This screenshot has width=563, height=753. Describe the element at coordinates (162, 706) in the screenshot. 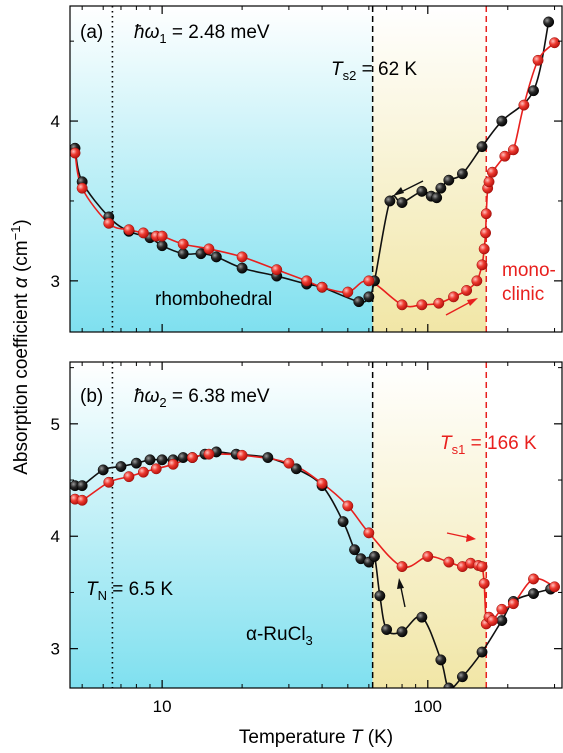

I see `x-tick-label: 10` at that location.